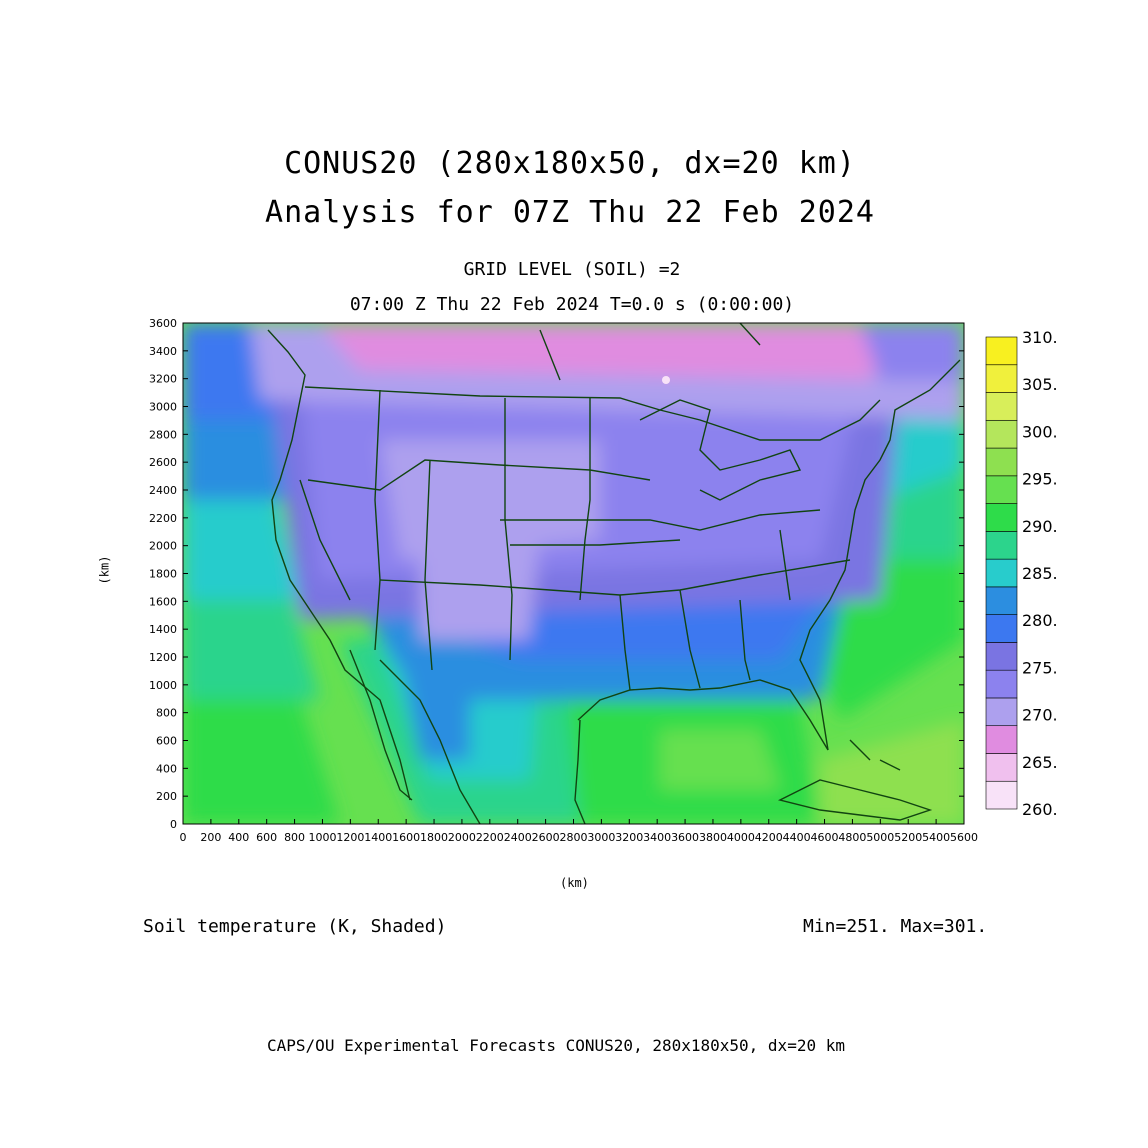  I want to click on y-tick-label: 3000, so click(163, 407).